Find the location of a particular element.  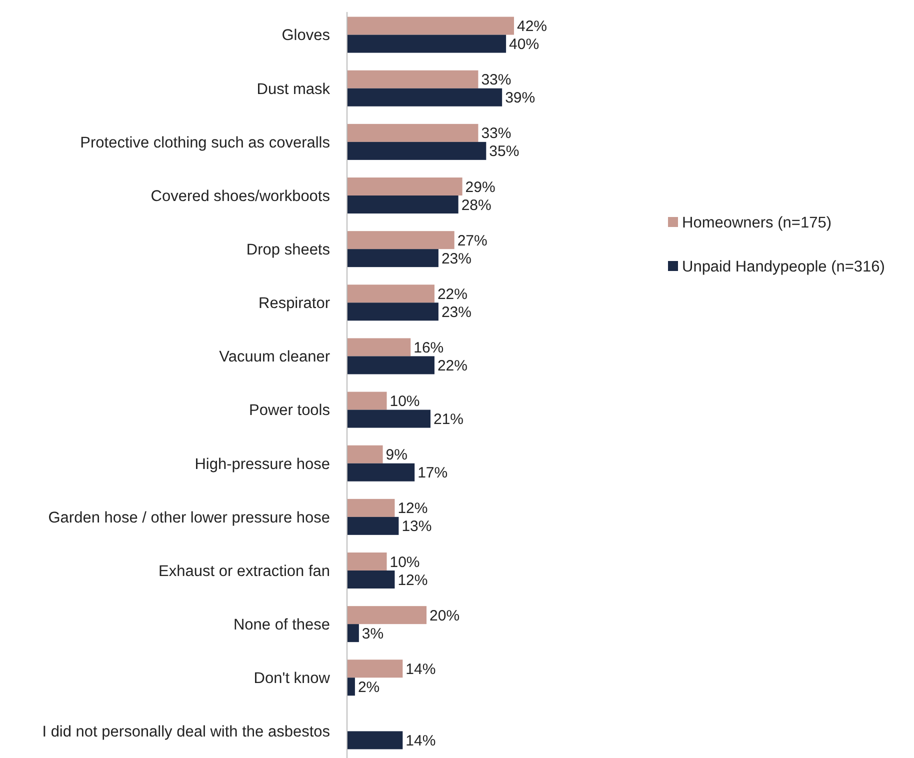

data-label: 40% is located at coordinates (524, 45).